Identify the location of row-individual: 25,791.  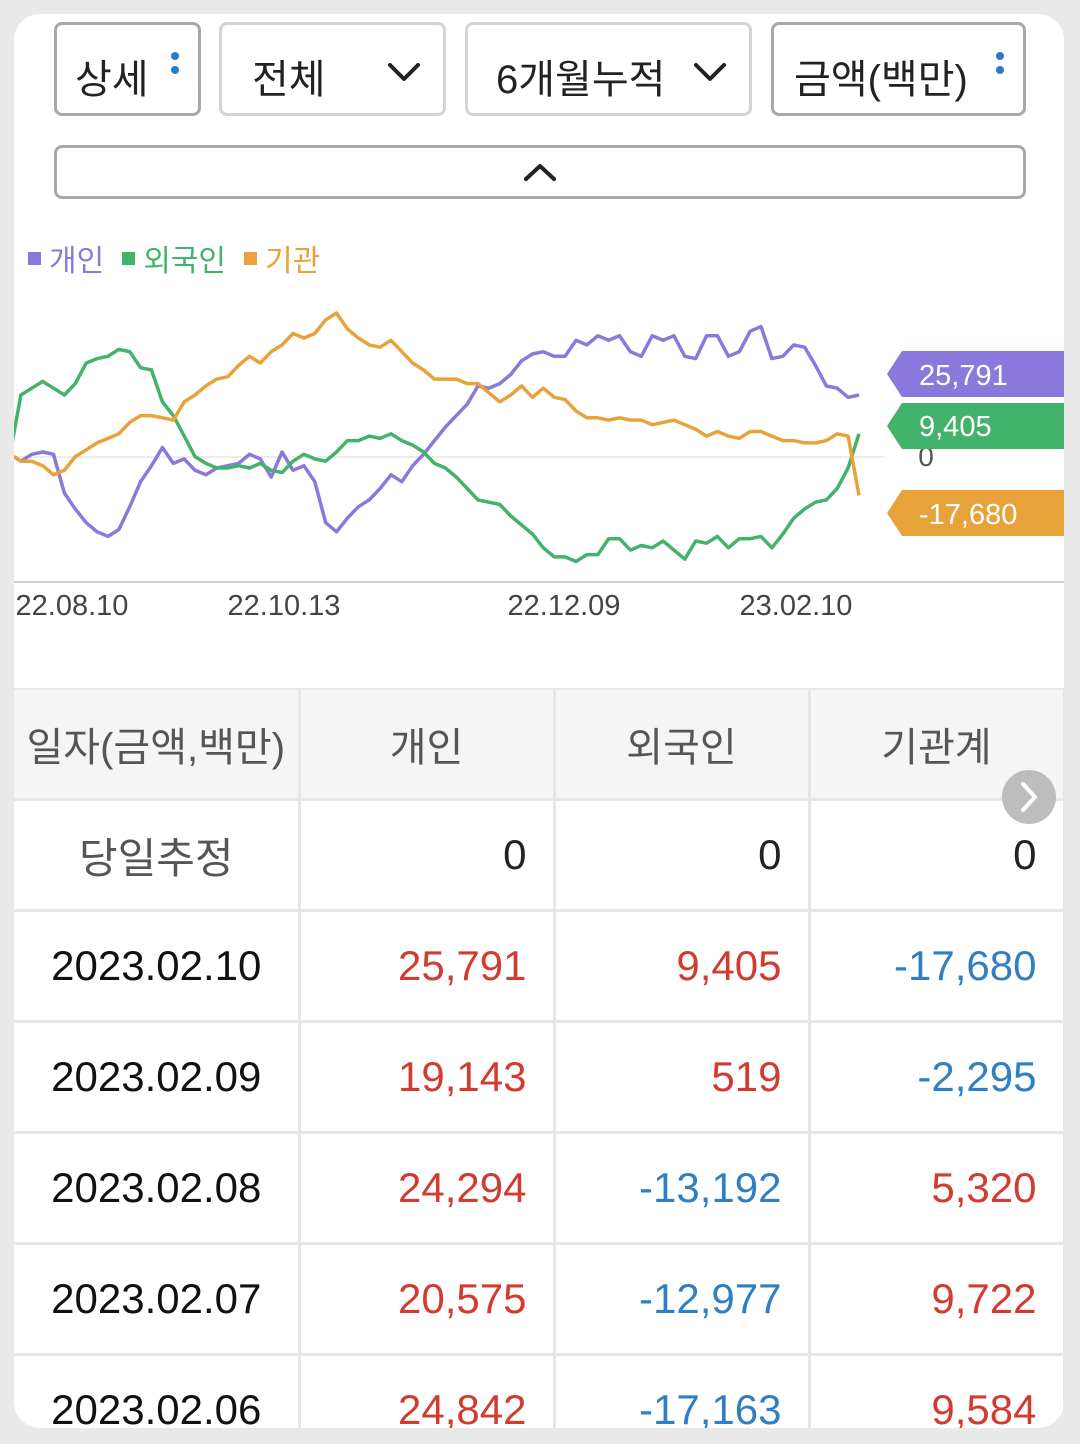
(427, 966).